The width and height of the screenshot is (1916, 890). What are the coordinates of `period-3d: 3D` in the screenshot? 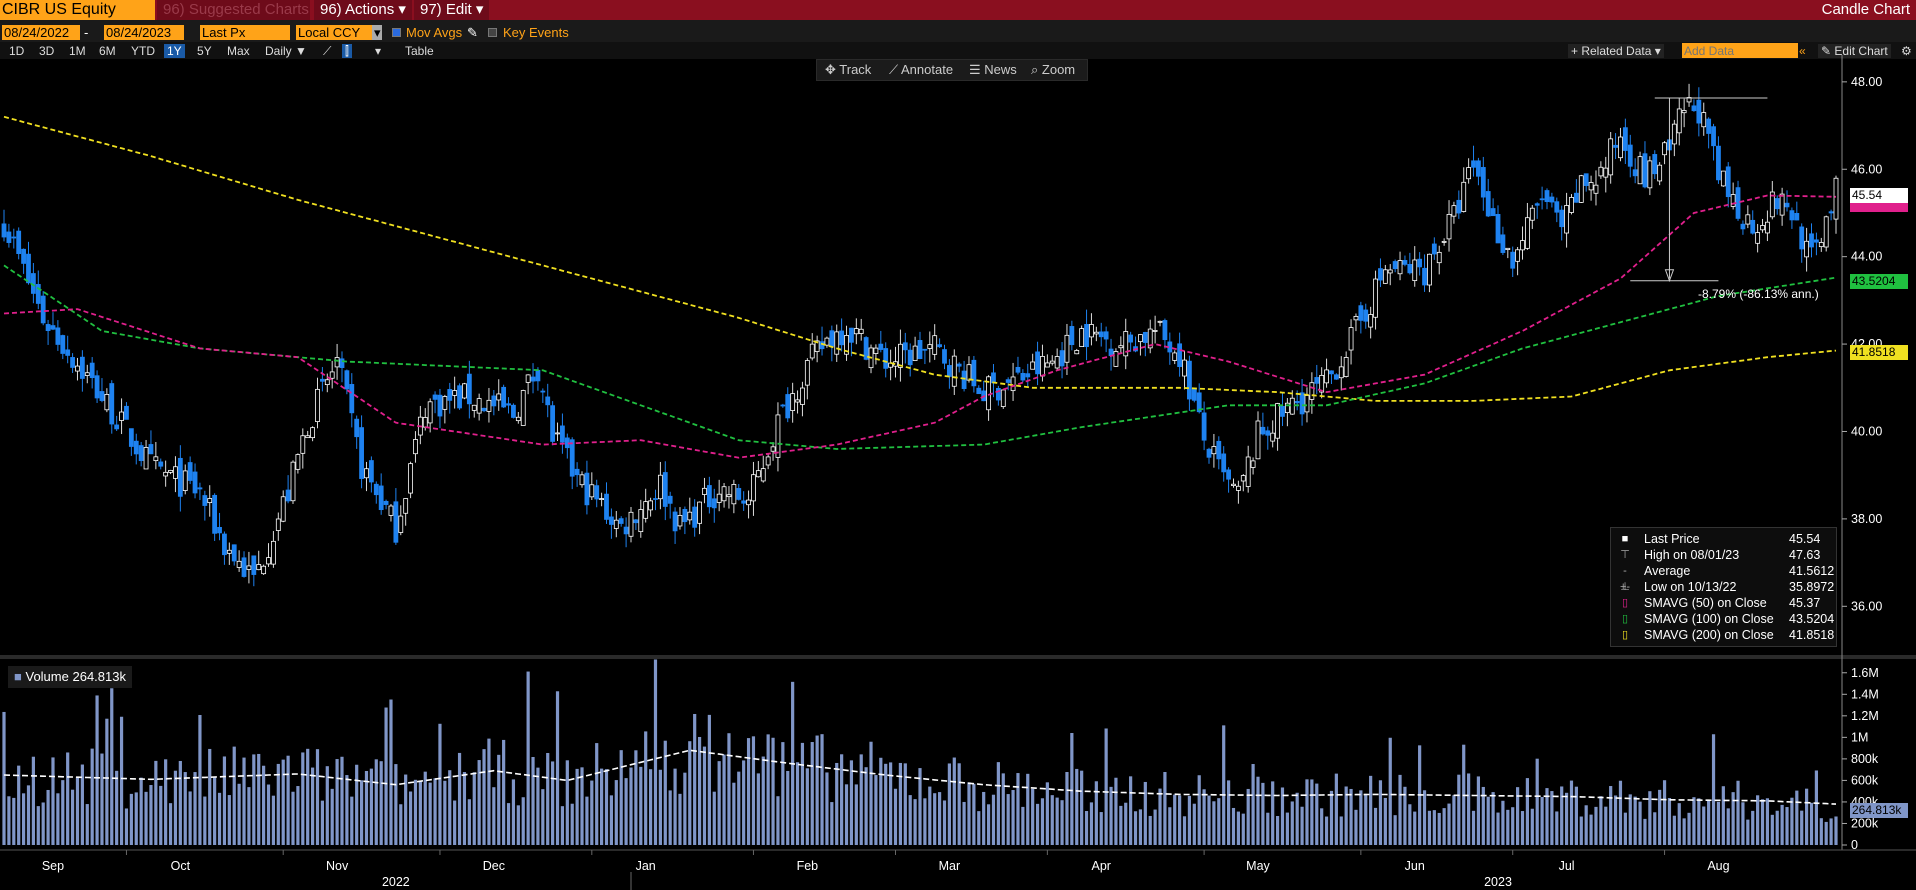 It's located at (47, 51).